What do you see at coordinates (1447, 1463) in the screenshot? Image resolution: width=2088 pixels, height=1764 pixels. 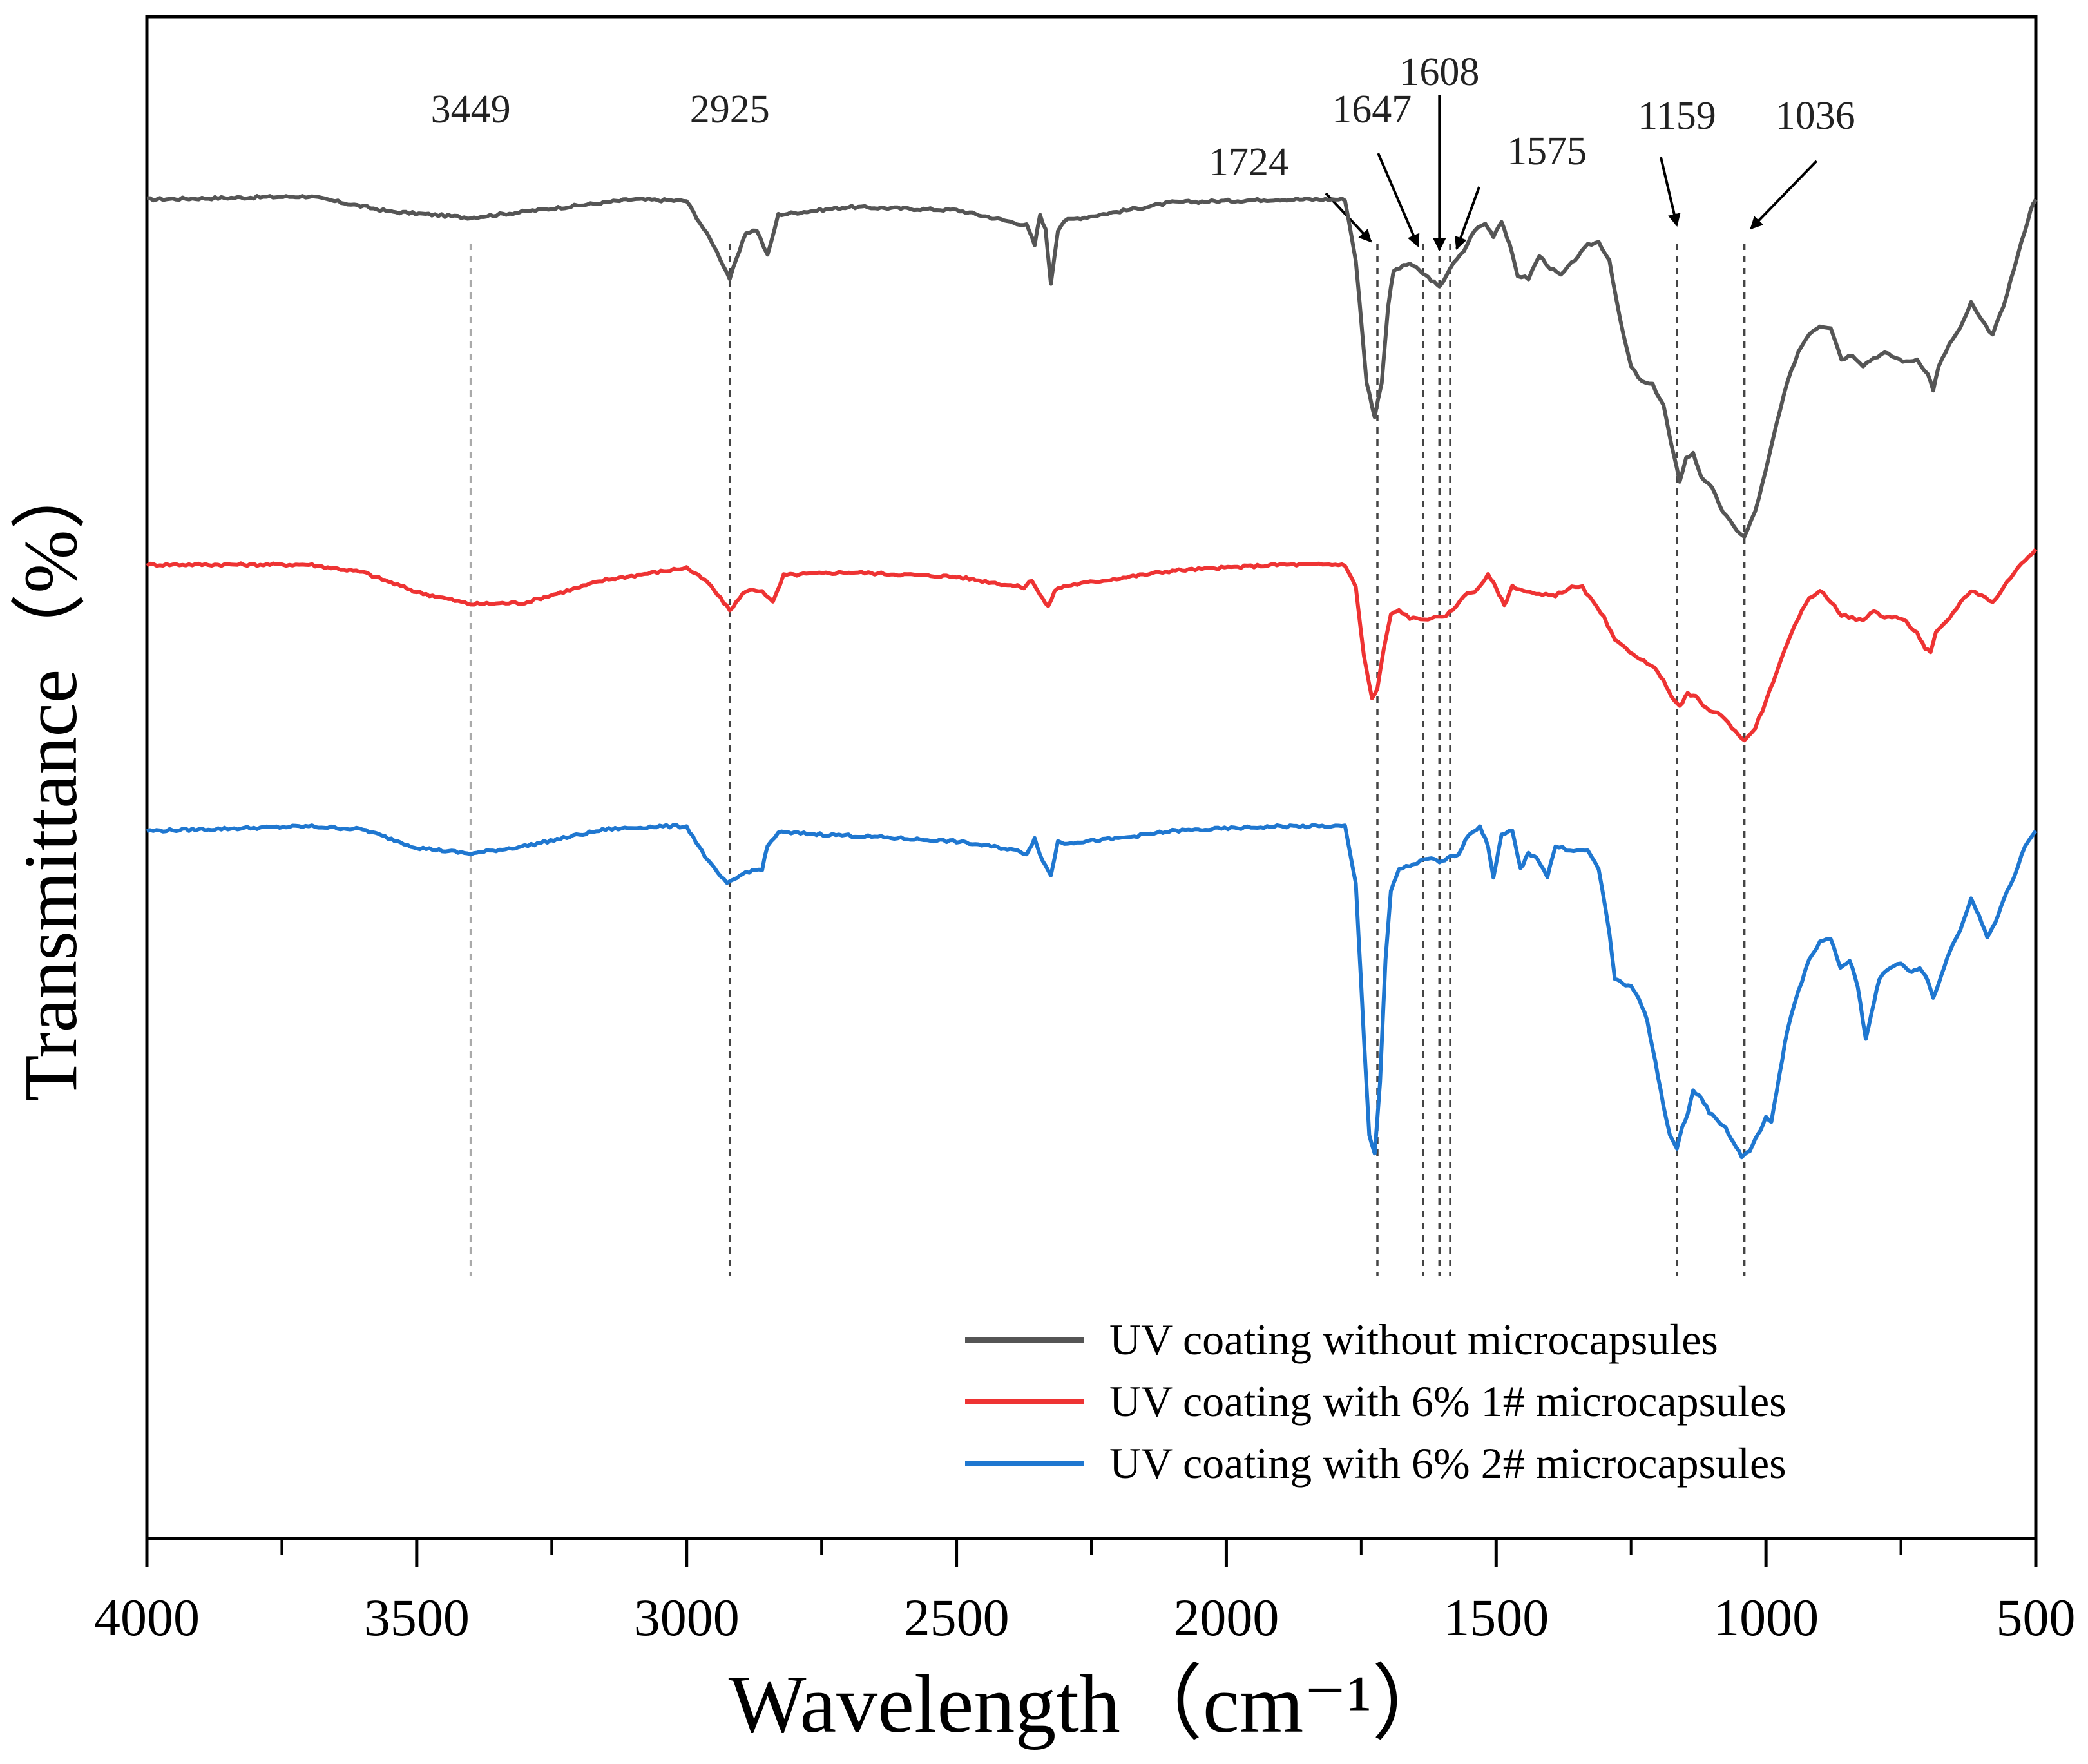 I see `legend-label-series-2: UV coating with 6% 2# microcapsules` at bounding box center [1447, 1463].